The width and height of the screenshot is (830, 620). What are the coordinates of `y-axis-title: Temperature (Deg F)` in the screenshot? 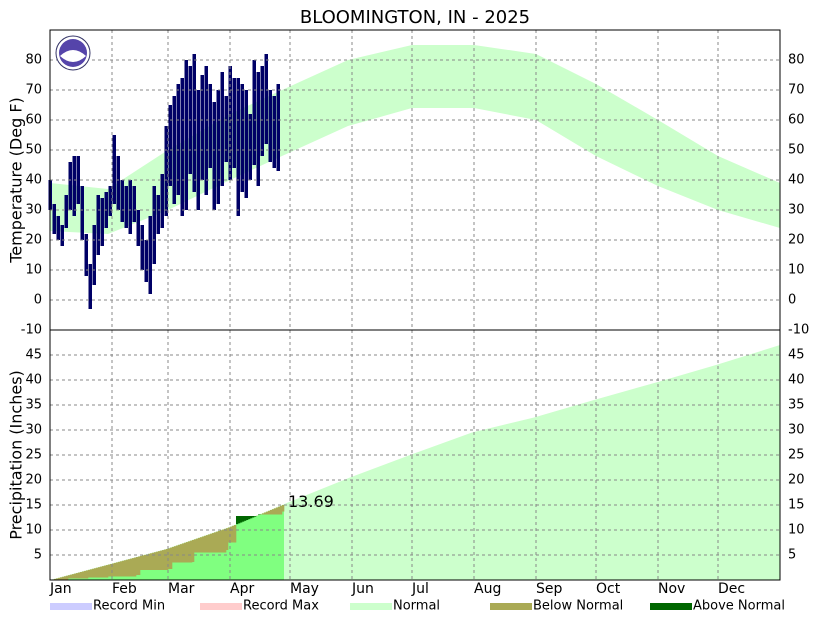 It's located at (16, 180).